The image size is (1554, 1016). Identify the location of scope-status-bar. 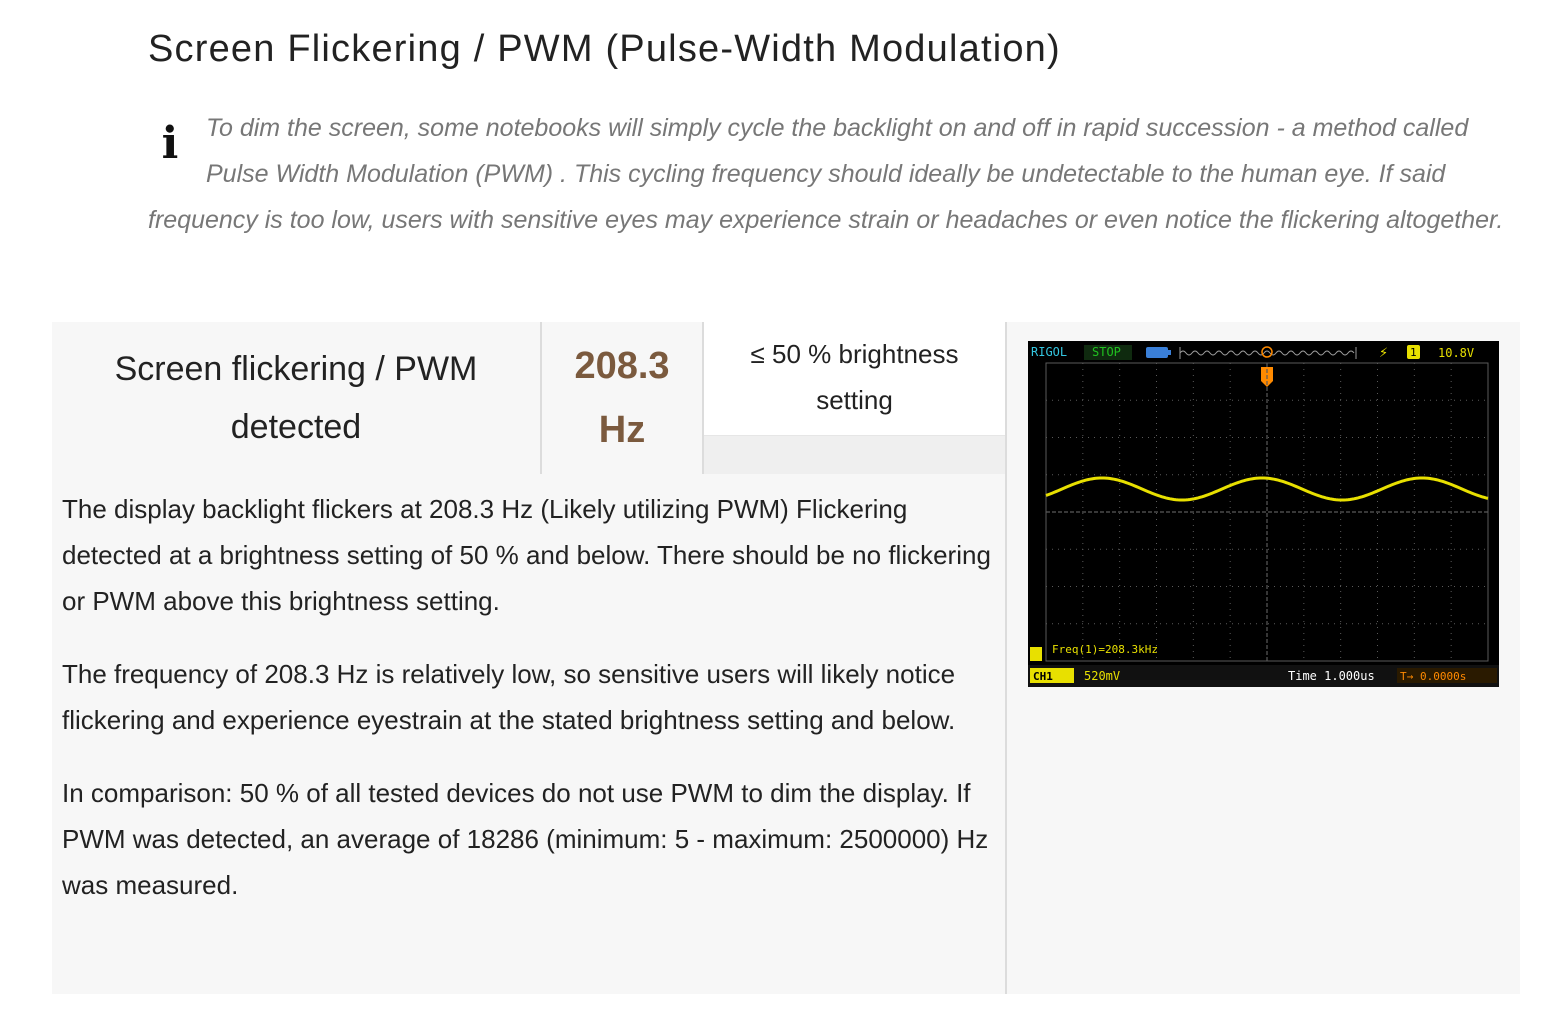
(1263, 676).